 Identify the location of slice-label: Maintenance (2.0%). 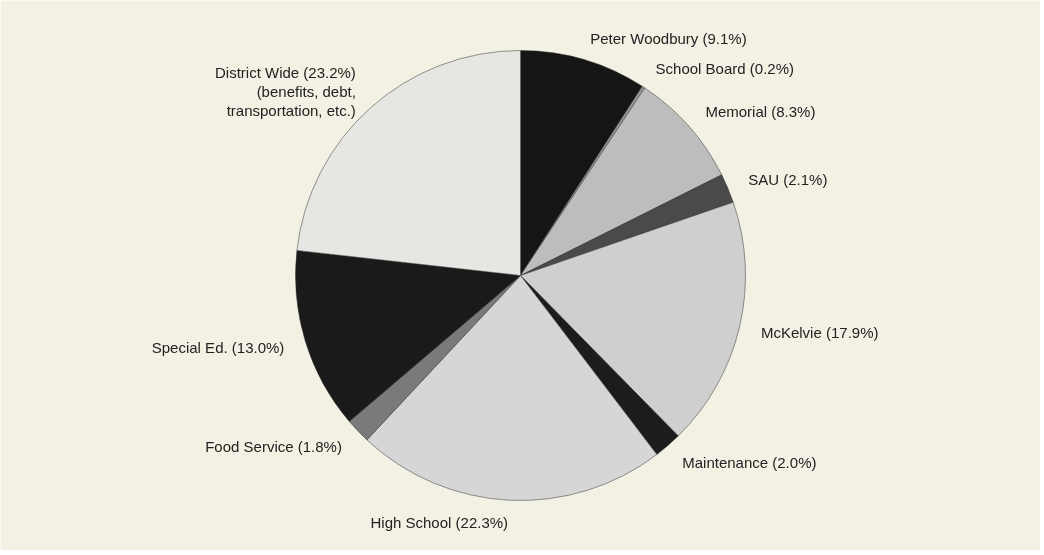
(749, 462).